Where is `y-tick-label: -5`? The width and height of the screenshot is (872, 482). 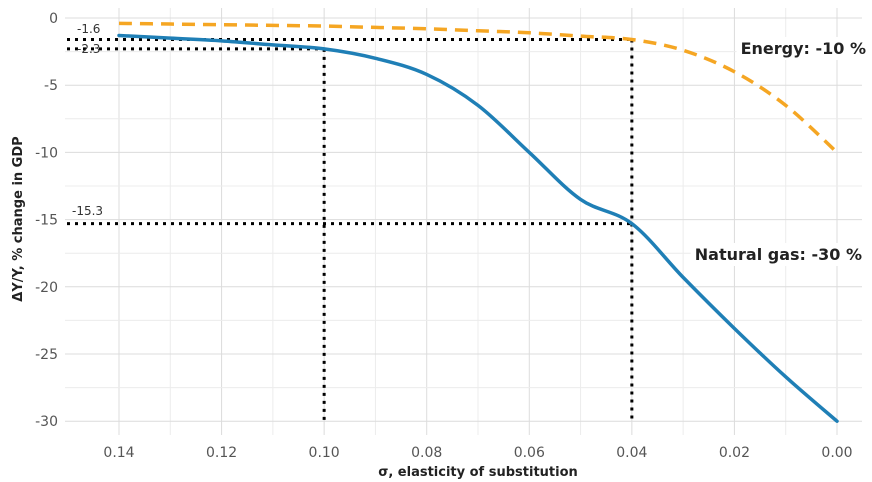 y-tick-label: -5 is located at coordinates (51, 86).